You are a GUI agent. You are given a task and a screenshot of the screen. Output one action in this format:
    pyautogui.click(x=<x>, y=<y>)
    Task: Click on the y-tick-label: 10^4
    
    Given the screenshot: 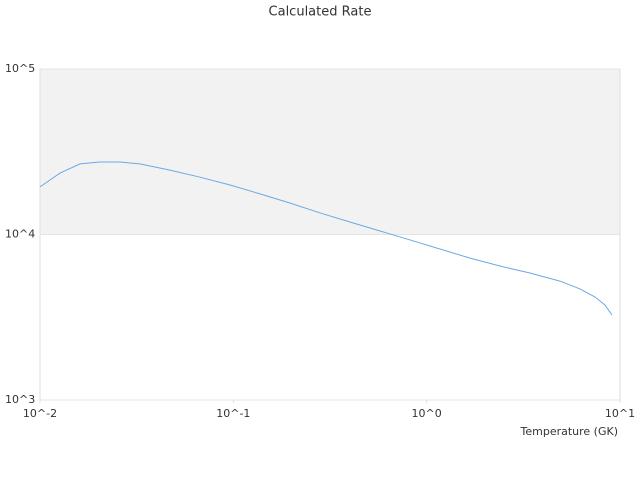 What is the action you would take?
    pyautogui.click(x=20, y=234)
    